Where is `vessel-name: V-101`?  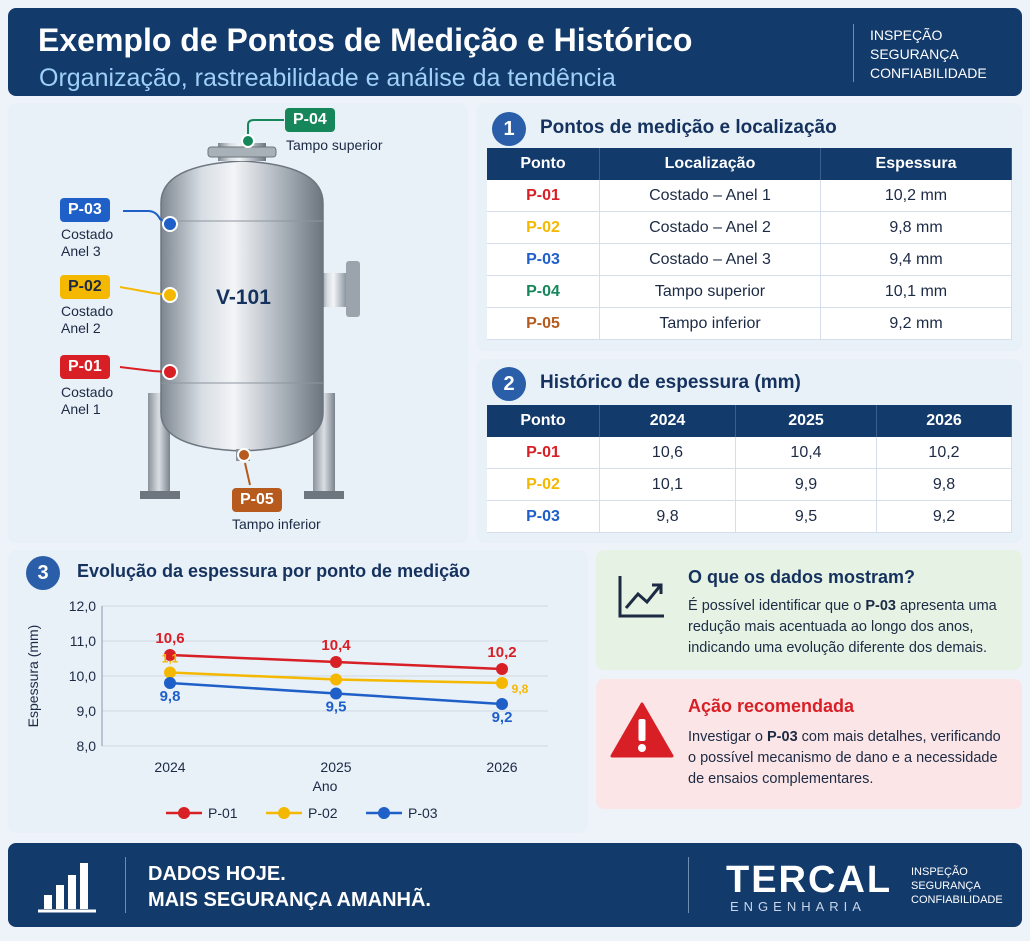 vessel-name: V-101 is located at coordinates (243, 297).